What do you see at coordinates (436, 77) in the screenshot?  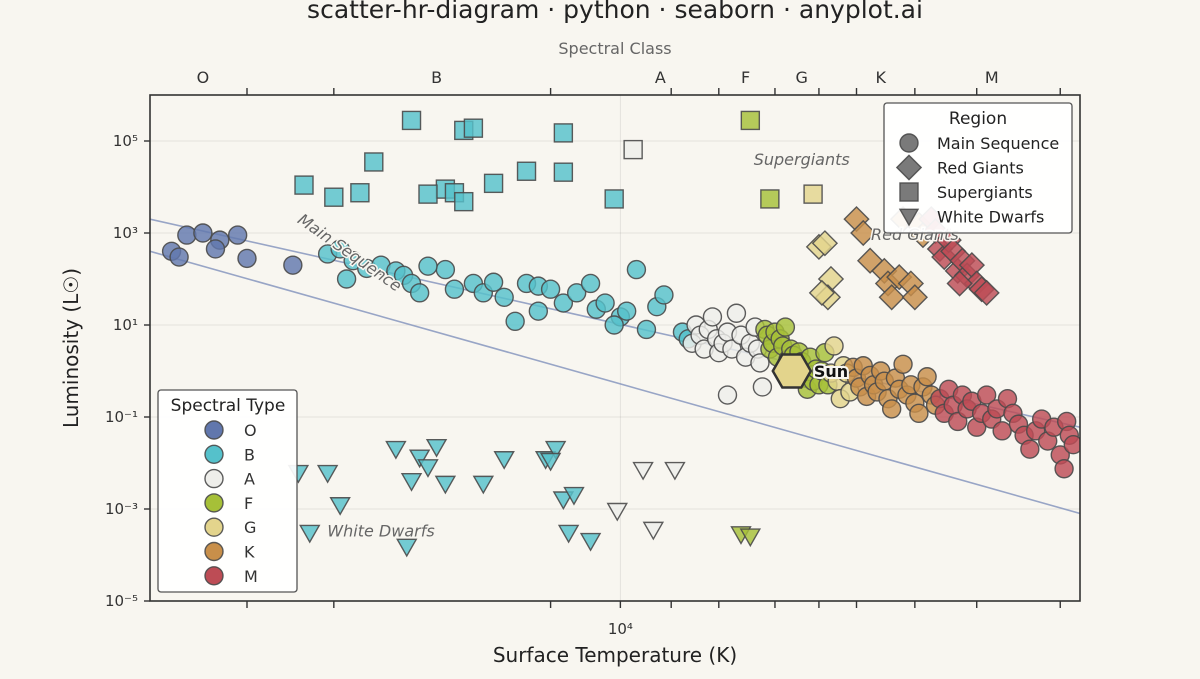 I see `spectral-class-label: B` at bounding box center [436, 77].